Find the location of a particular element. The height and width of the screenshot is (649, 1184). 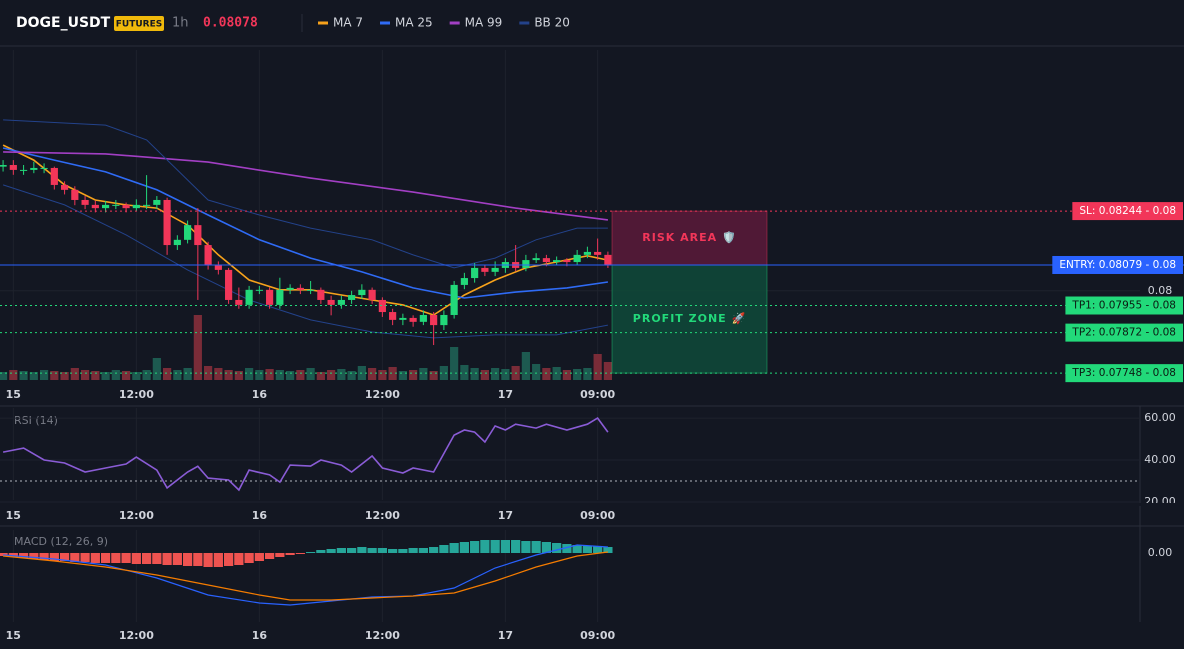

profit-zone is located at coordinates (689, 319).